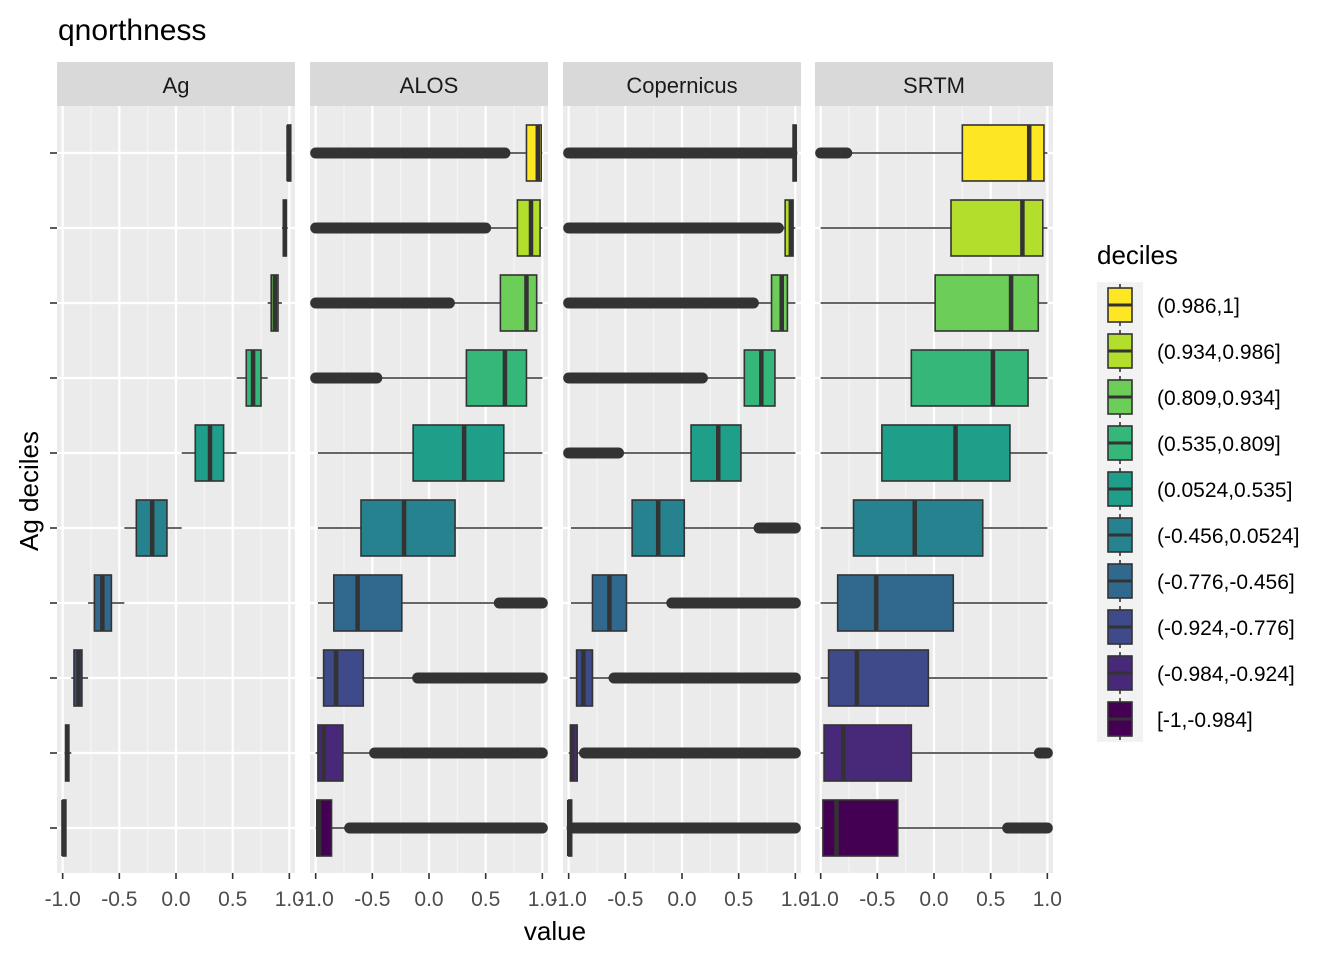 This screenshot has height=960, width=1344. What do you see at coordinates (1219, 352) in the screenshot?
I see `legend-label: (0.934,0.986]` at bounding box center [1219, 352].